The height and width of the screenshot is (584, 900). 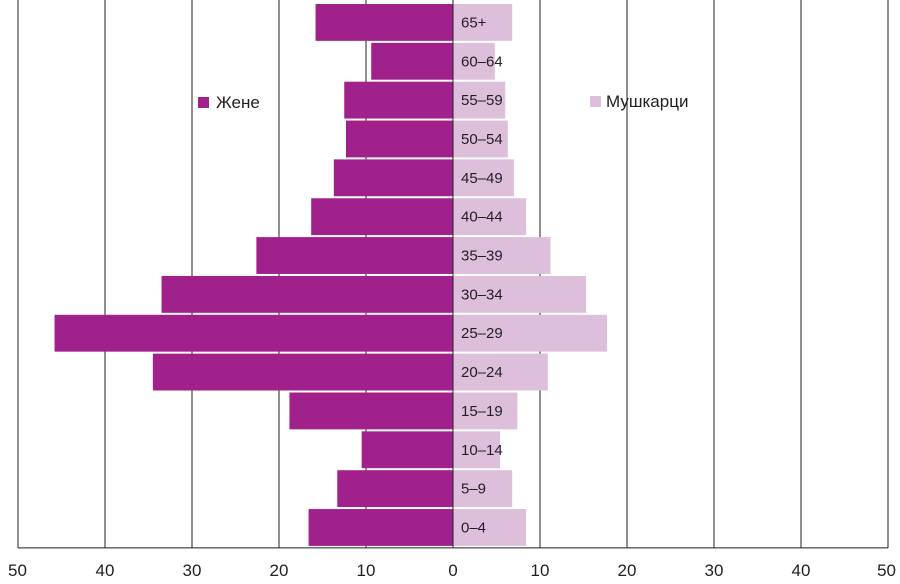 I want to click on x-tick-label-5: 0, so click(x=452, y=570).